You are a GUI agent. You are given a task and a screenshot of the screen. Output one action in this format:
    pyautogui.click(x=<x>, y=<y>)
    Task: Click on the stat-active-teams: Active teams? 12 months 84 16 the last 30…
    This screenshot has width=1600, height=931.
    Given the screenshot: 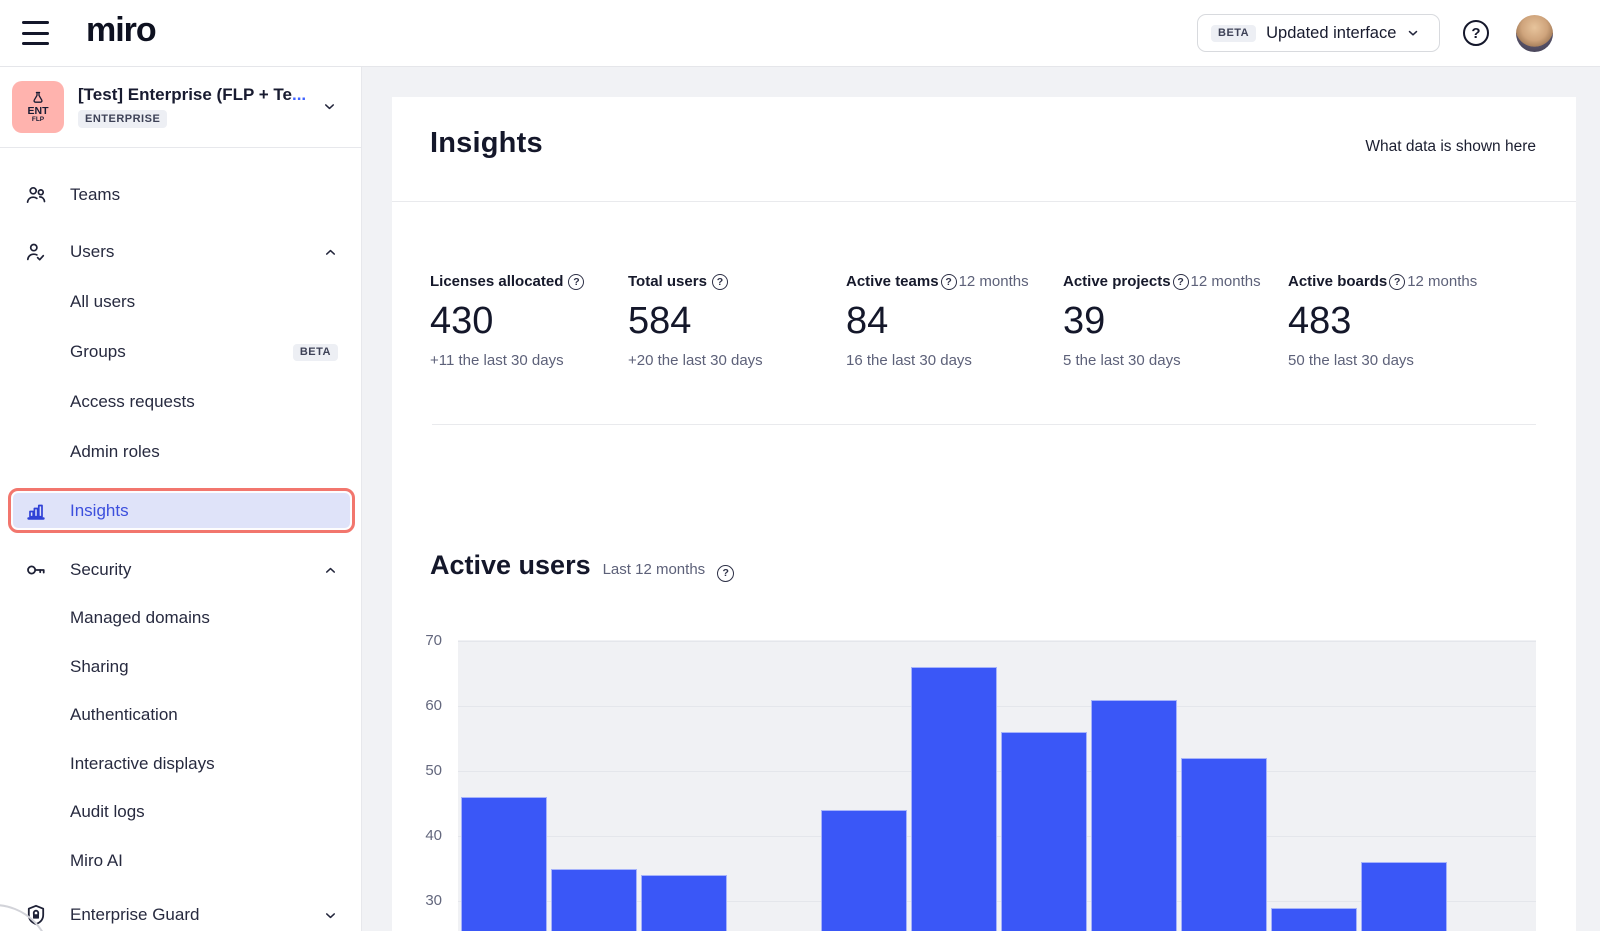 What is the action you would take?
    pyautogui.click(x=937, y=321)
    